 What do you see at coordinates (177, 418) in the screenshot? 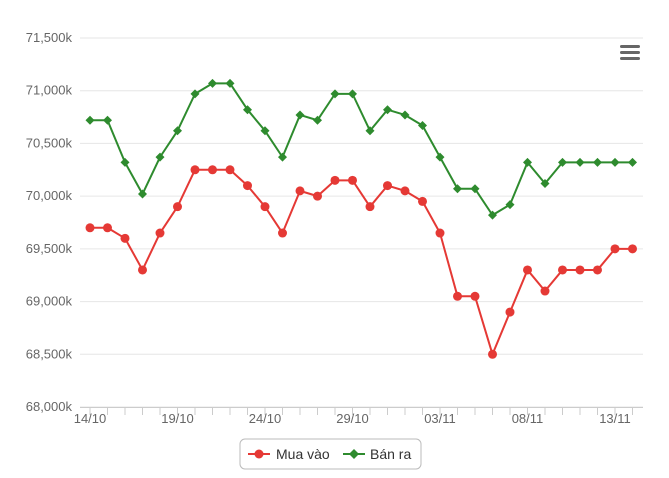
I see `x-tick-label: 19/10` at bounding box center [177, 418].